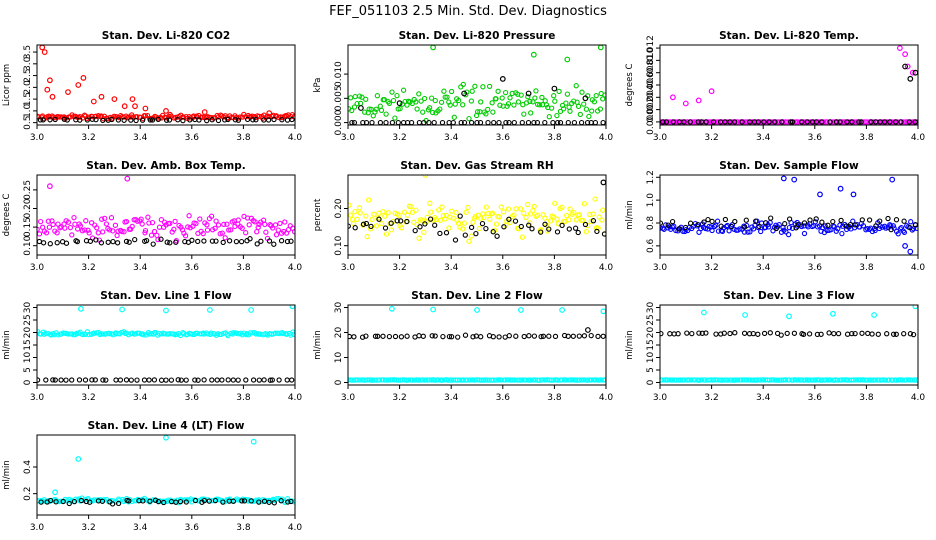 The height and width of the screenshot is (540, 936). I want to click on series-secondary, so click(789, 94).